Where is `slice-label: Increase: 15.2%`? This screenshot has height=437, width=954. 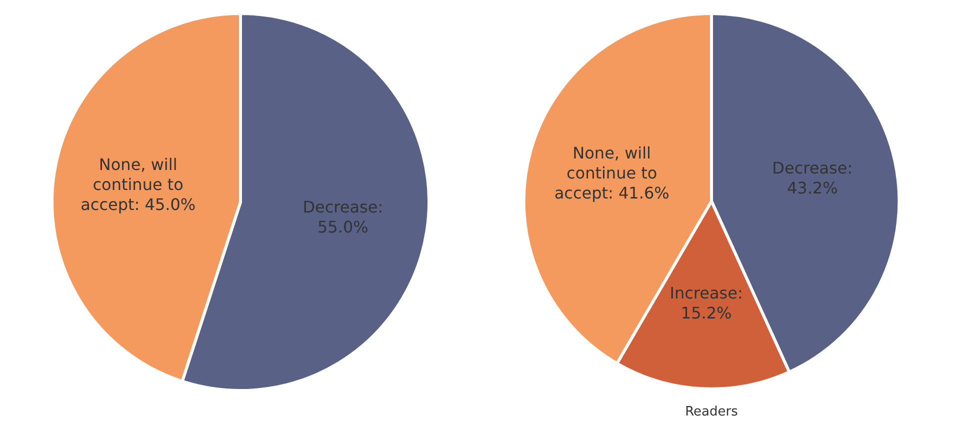 slice-label: Increase: 15.2% is located at coordinates (706, 302).